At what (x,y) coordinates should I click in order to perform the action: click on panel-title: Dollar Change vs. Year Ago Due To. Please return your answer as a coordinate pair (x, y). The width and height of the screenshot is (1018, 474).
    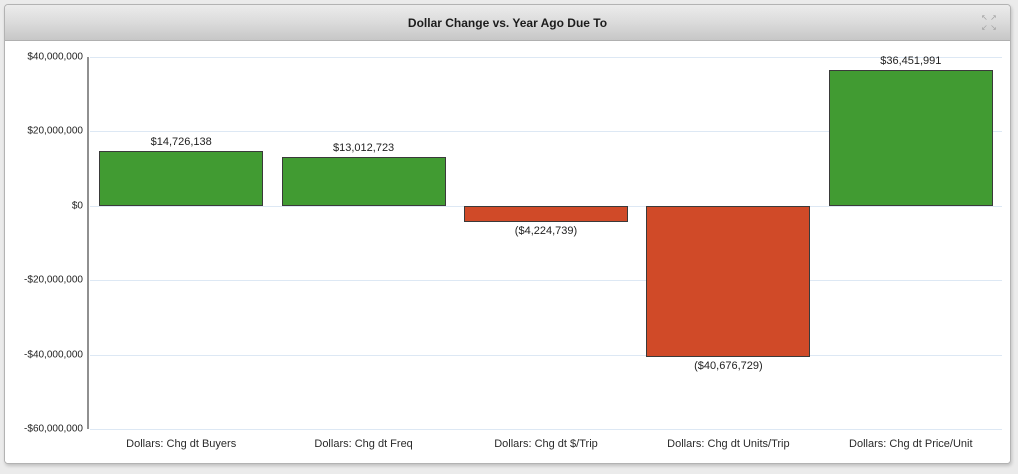
    Looking at the image, I should click on (507, 23).